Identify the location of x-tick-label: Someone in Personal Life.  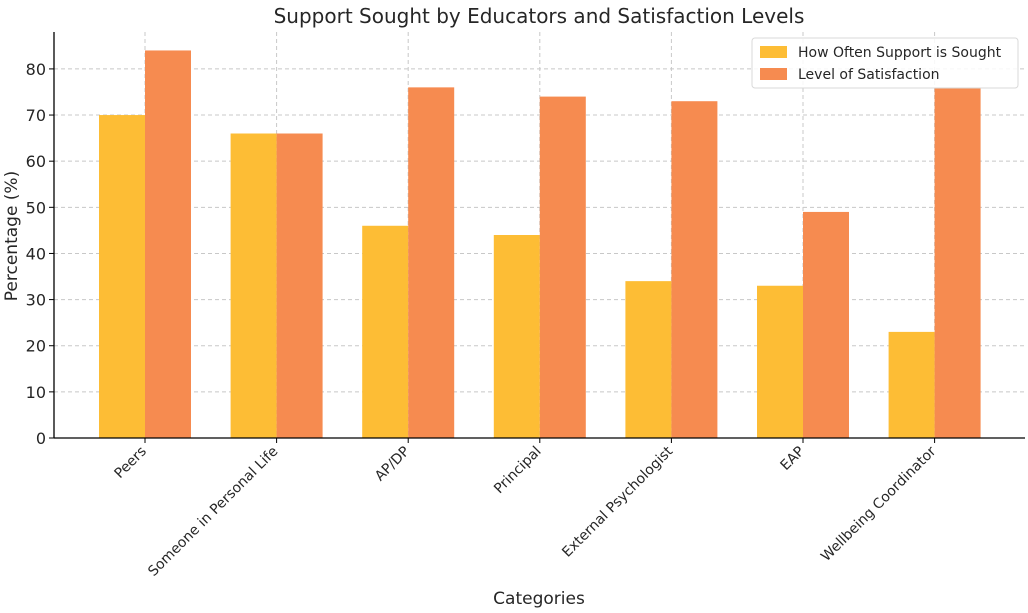
(213, 512).